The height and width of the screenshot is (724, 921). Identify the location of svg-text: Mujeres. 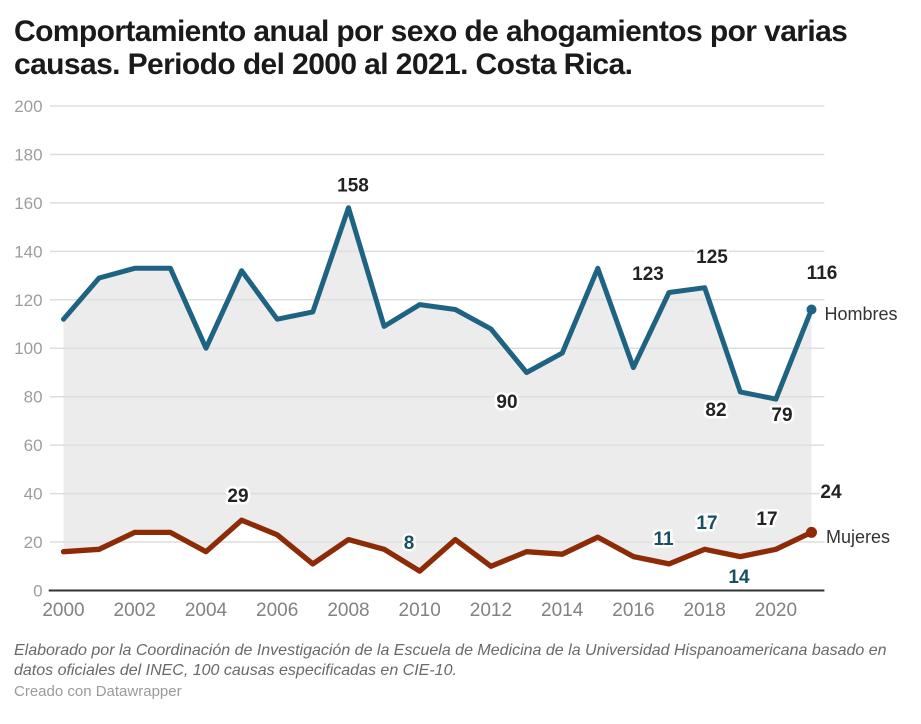
(858, 537).